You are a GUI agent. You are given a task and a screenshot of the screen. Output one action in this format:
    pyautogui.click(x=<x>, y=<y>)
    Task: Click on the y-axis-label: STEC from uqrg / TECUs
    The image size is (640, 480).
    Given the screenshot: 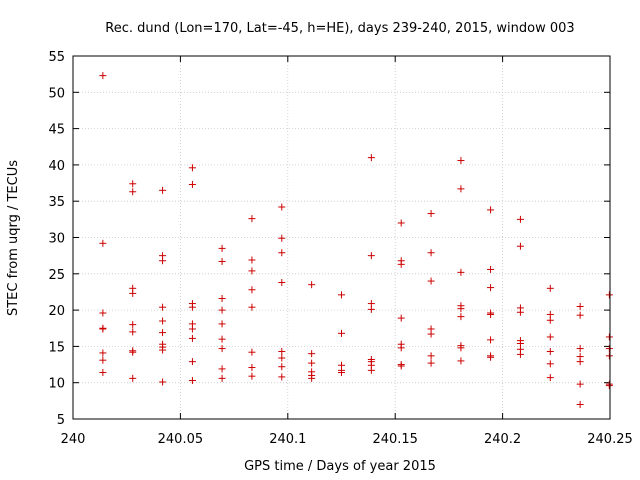 What is the action you would take?
    pyautogui.click(x=13, y=238)
    